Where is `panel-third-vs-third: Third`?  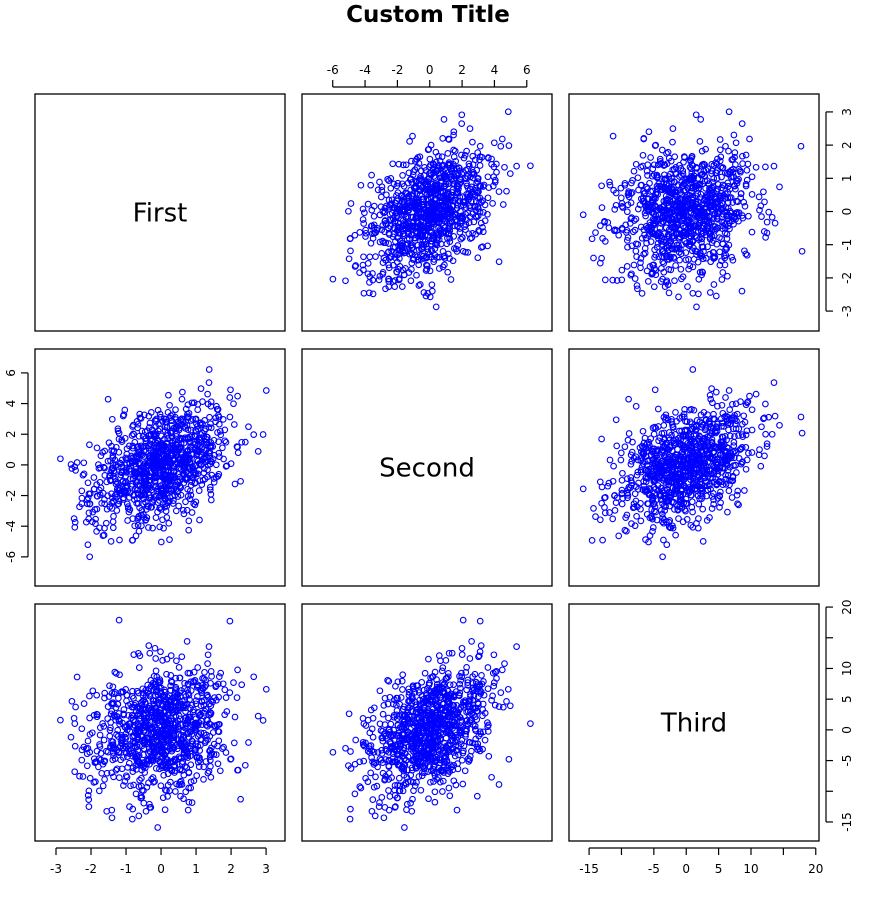
panel-third-vs-third: Third is located at coordinates (694, 722).